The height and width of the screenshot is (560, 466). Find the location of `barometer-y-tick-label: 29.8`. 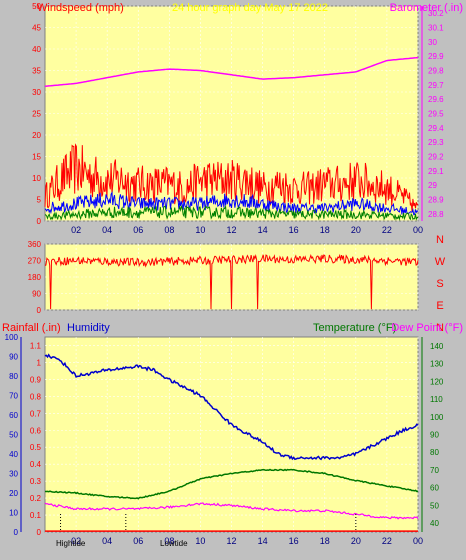

barometer-y-tick-label: 29.8 is located at coordinates (436, 71).